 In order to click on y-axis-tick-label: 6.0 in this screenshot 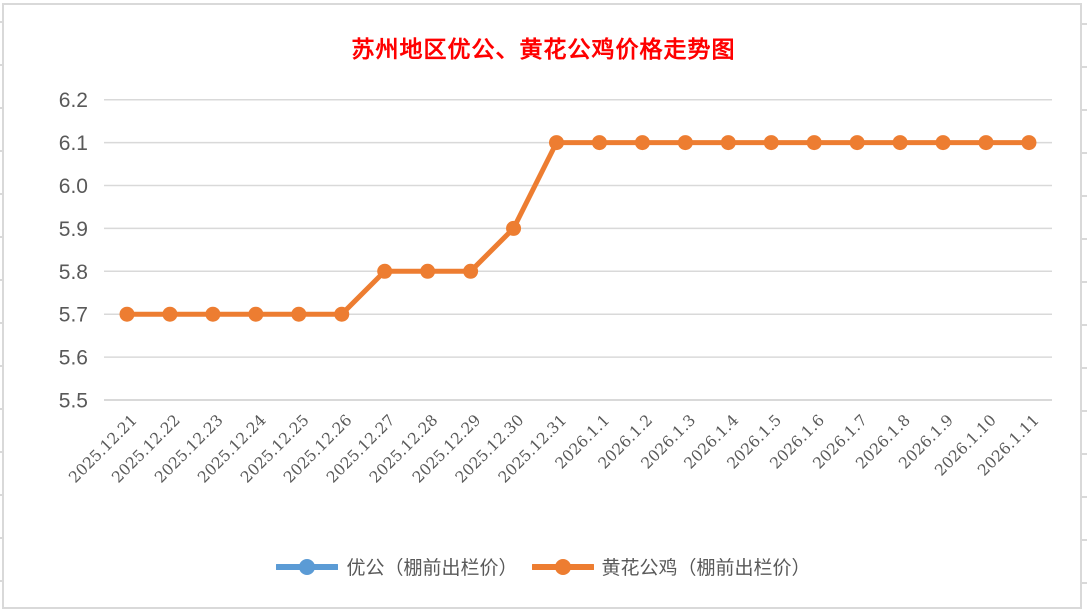, I will do `click(73, 186)`.